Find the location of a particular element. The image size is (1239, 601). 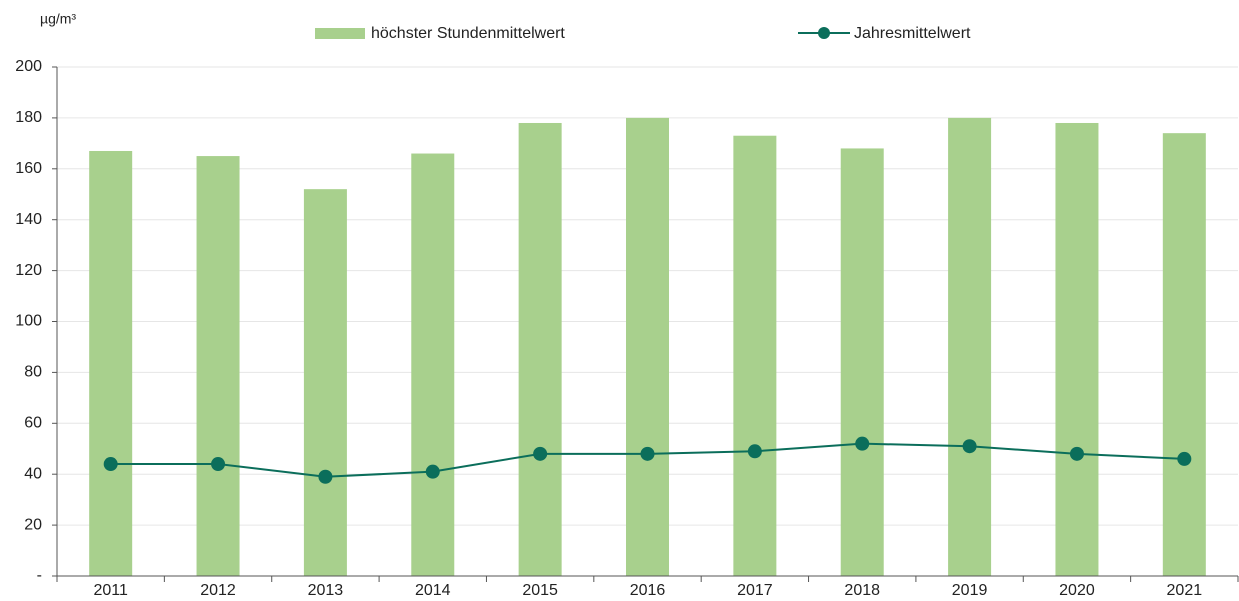

x-tick-label: 2013 is located at coordinates (326, 590).